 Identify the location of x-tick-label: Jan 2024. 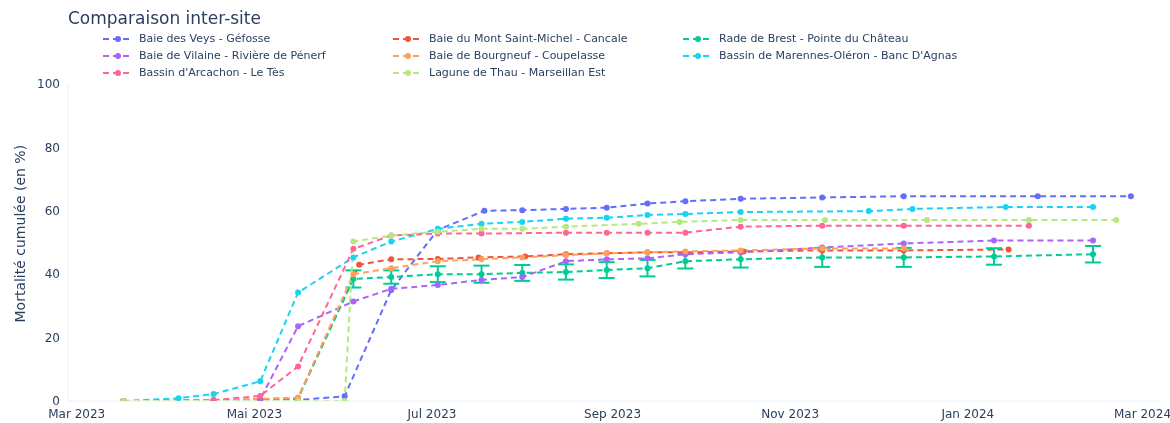
(967, 413).